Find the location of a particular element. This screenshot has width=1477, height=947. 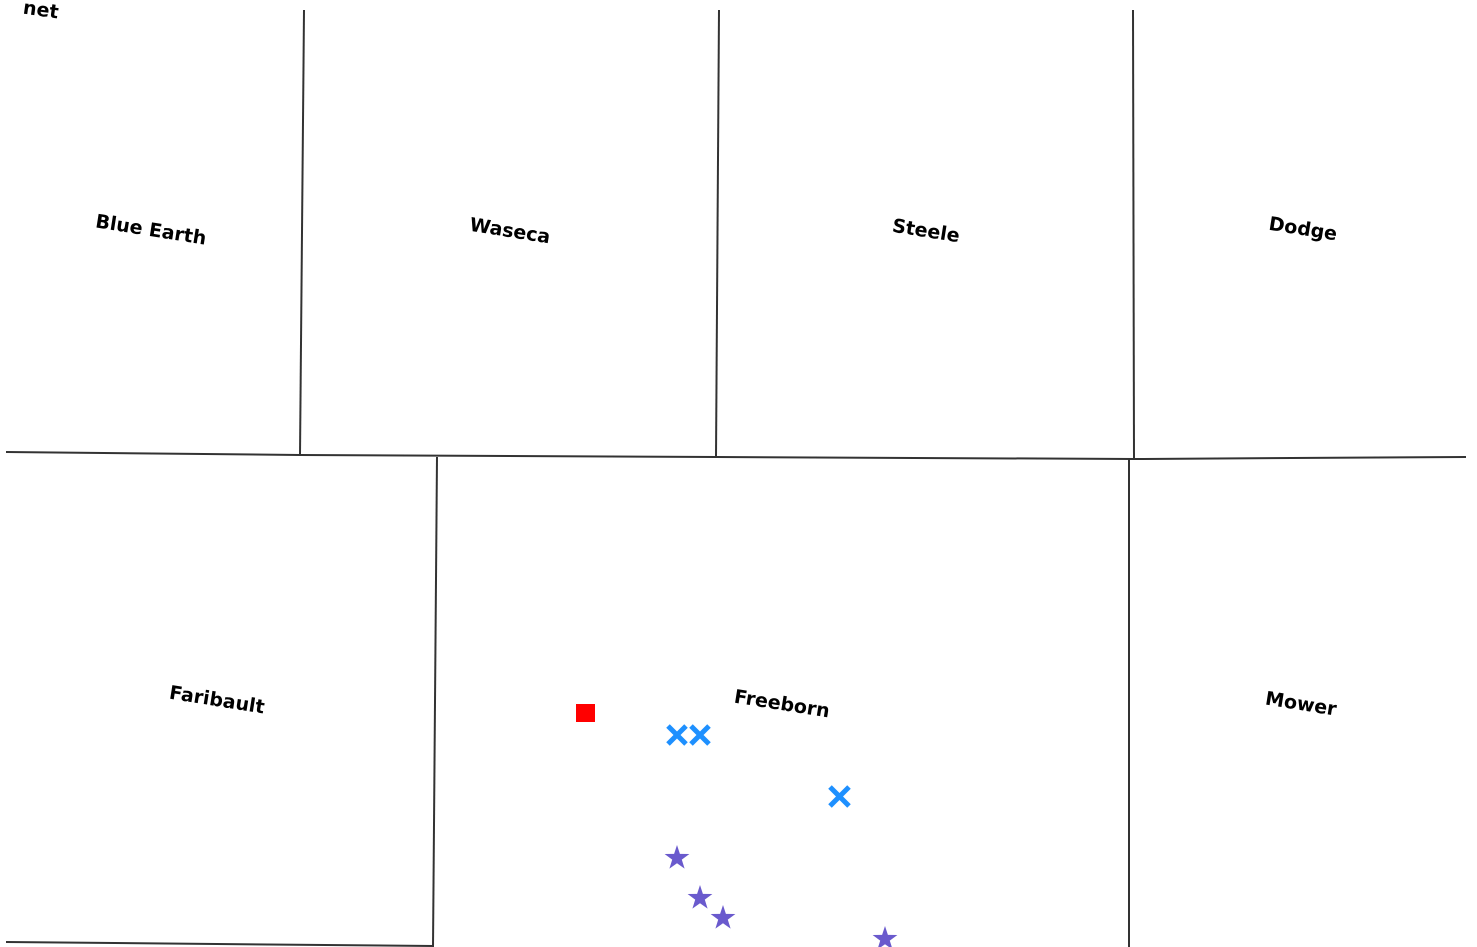

county-label-blue-earth: Blue Earth is located at coordinates (151, 229).